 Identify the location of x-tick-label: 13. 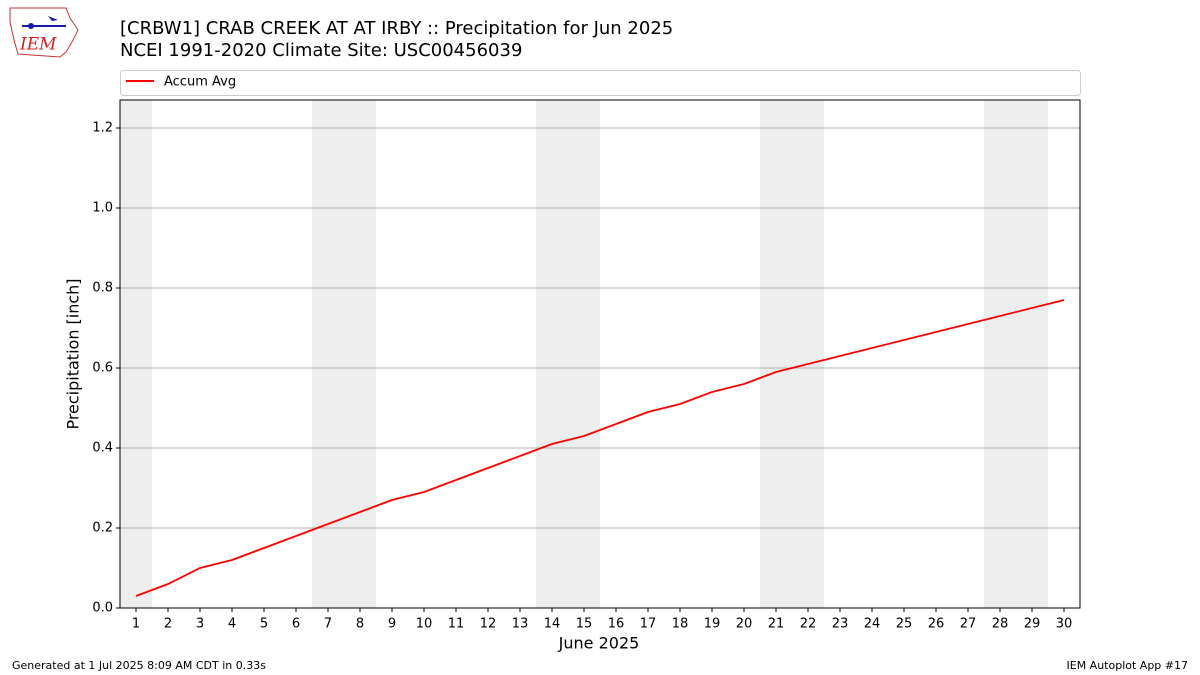
(520, 624).